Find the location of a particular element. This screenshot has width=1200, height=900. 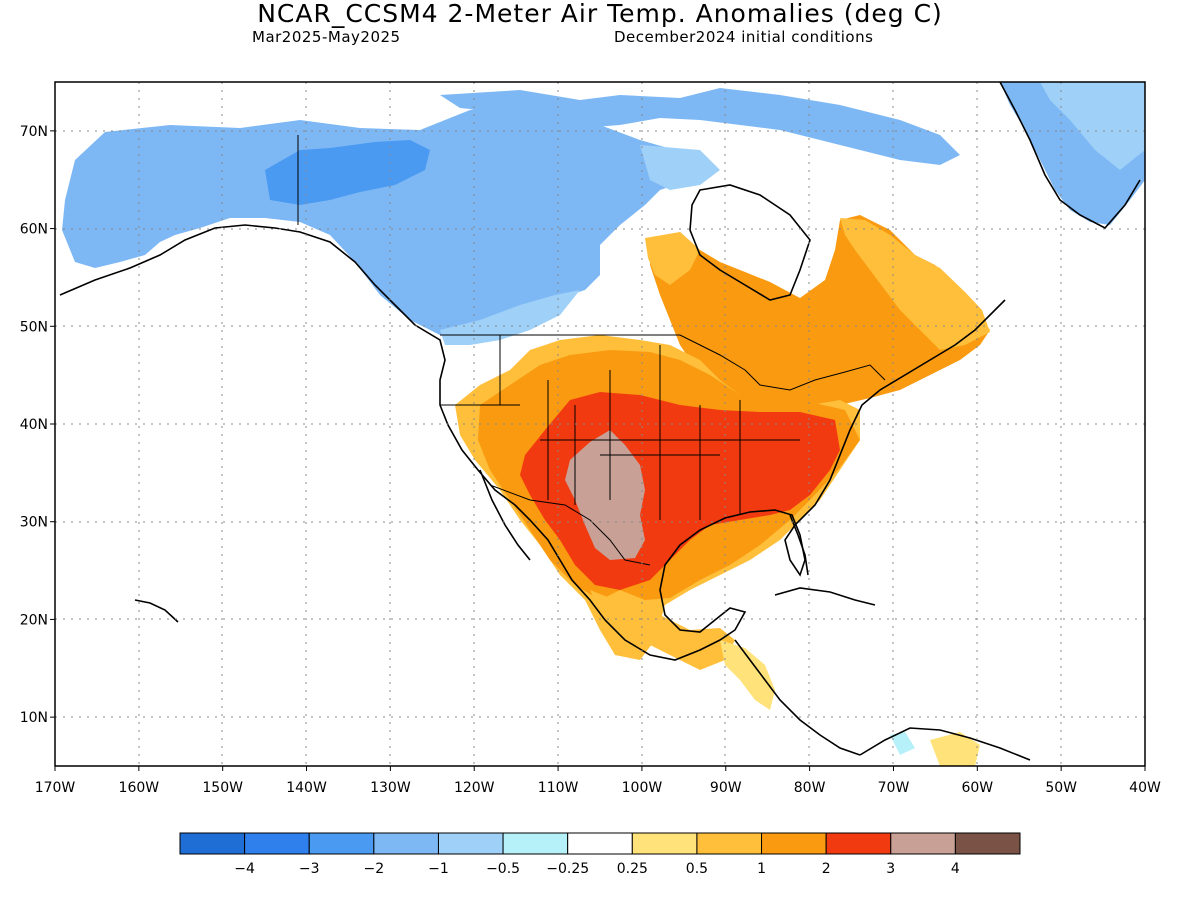

longitude-label: 120W is located at coordinates (474, 788).